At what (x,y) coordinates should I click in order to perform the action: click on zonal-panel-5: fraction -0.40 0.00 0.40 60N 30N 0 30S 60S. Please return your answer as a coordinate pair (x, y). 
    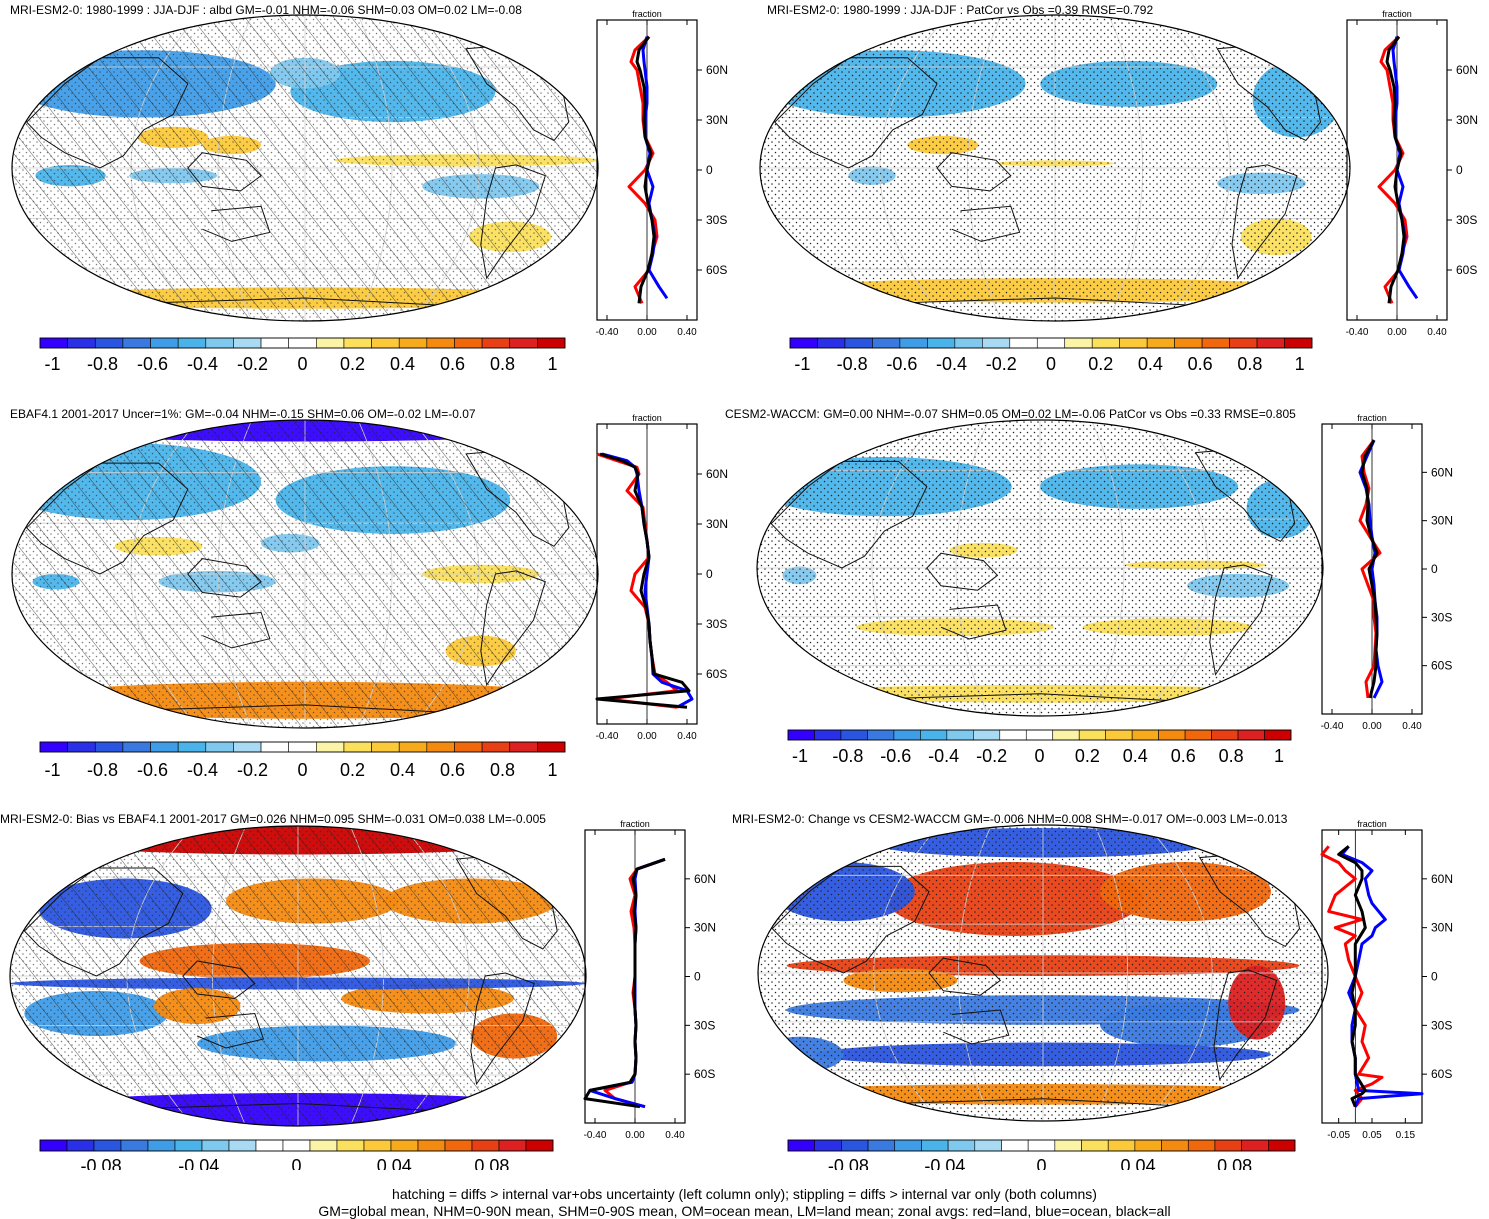
    Looking at the image, I should click on (649, 980).